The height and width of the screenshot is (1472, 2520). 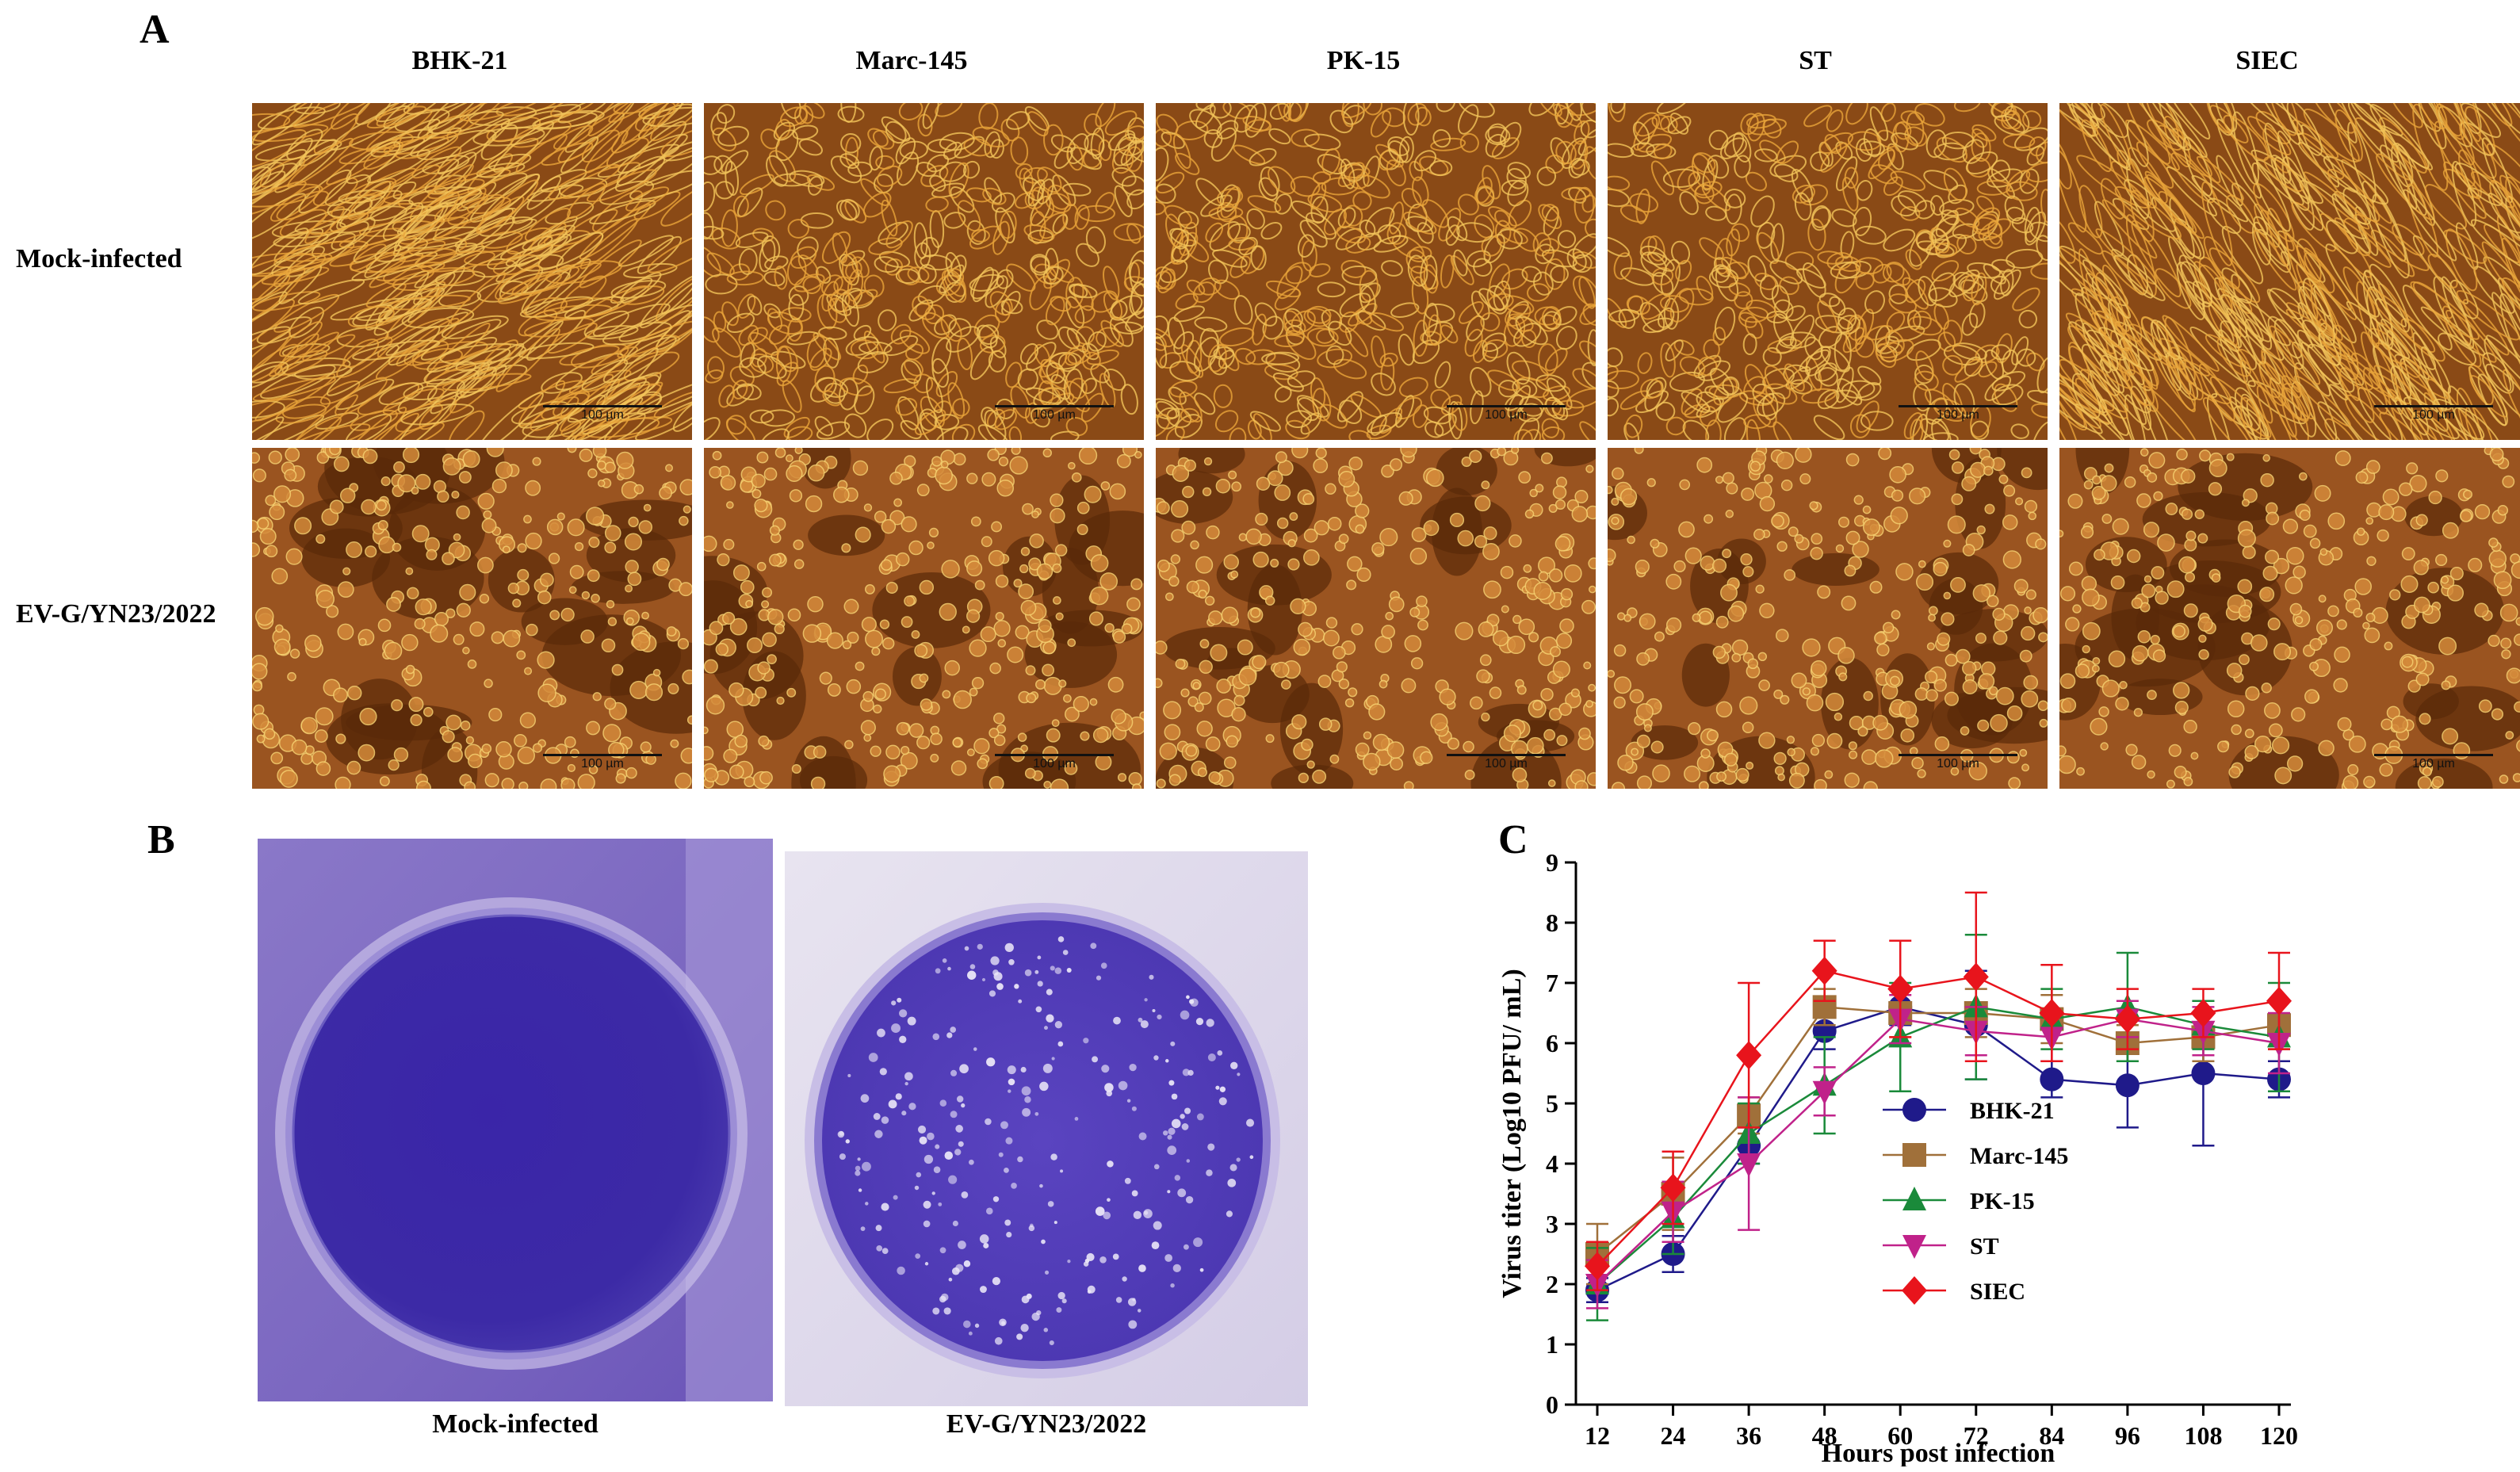 What do you see at coordinates (1552, 862) in the screenshot?
I see `y-tick-label: 9` at bounding box center [1552, 862].